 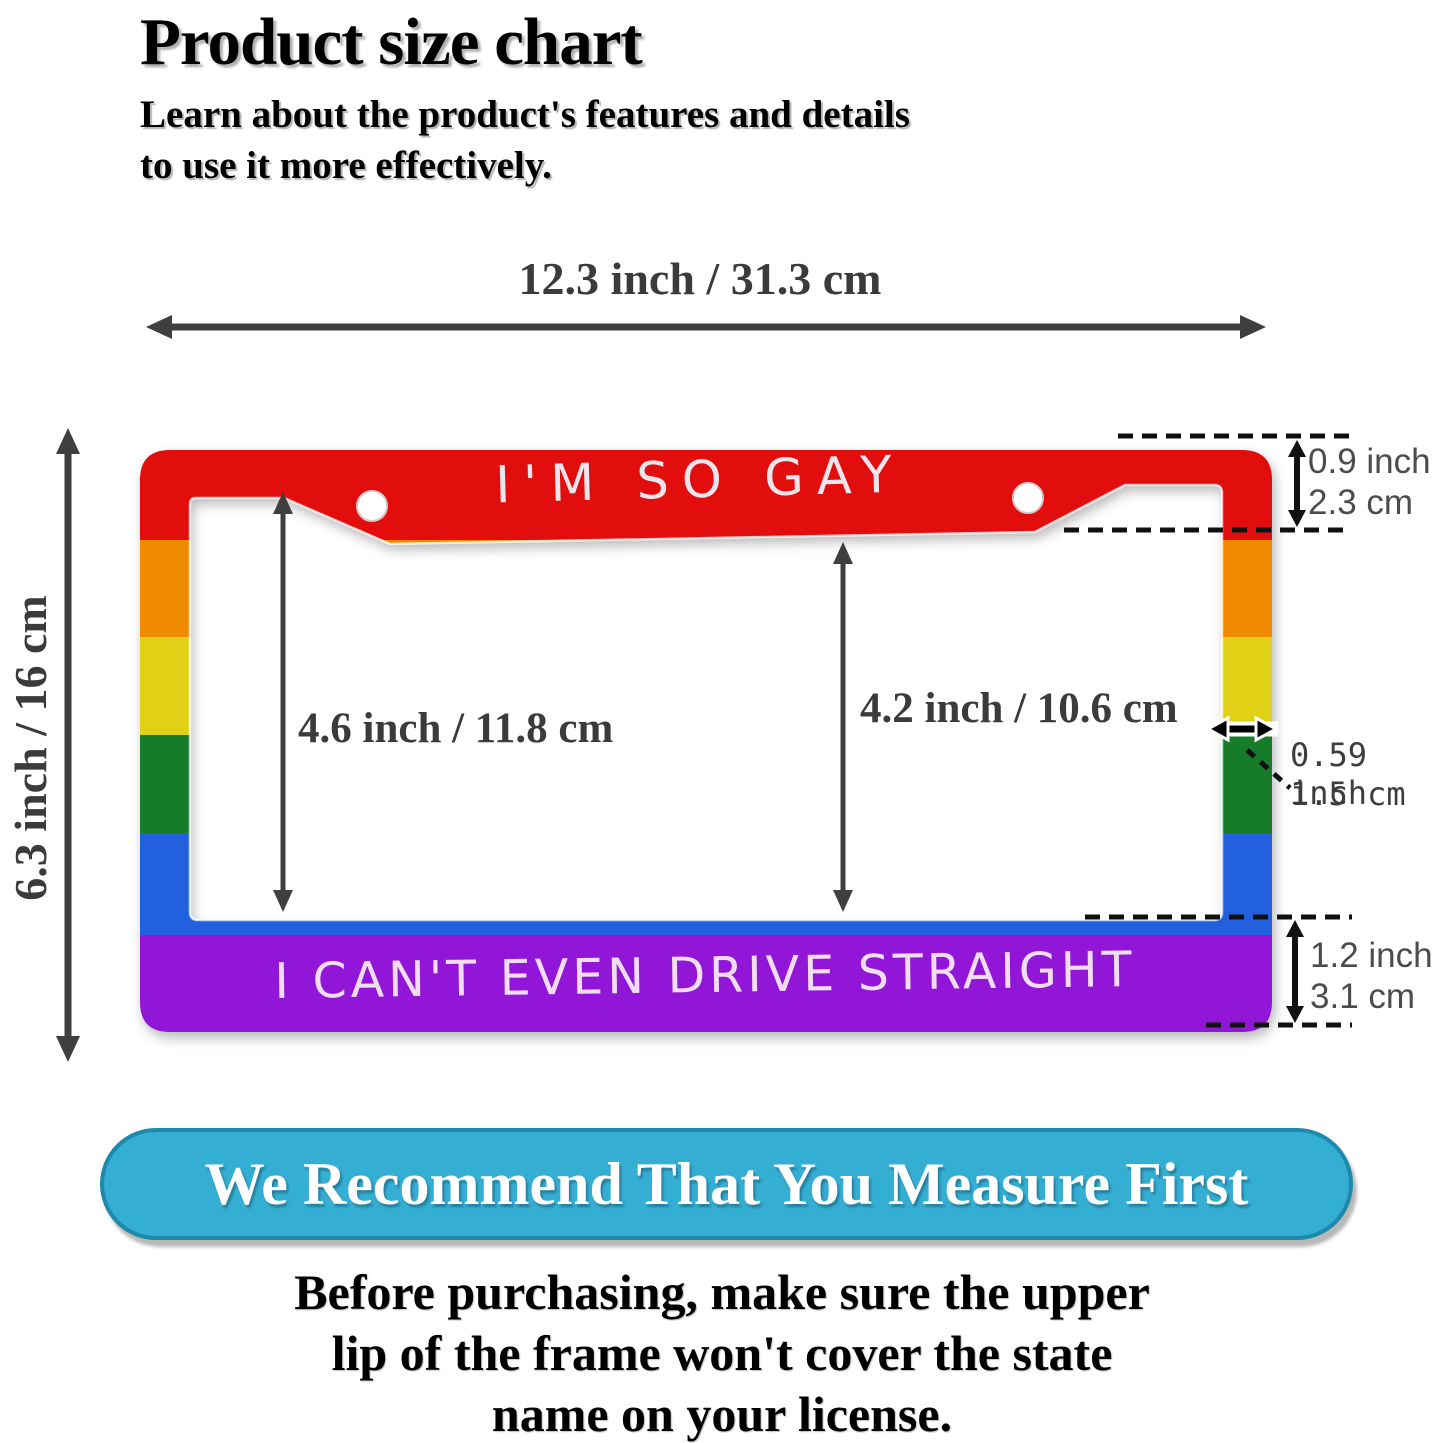 What do you see at coordinates (372, 506) in the screenshot?
I see `screw-hole-left` at bounding box center [372, 506].